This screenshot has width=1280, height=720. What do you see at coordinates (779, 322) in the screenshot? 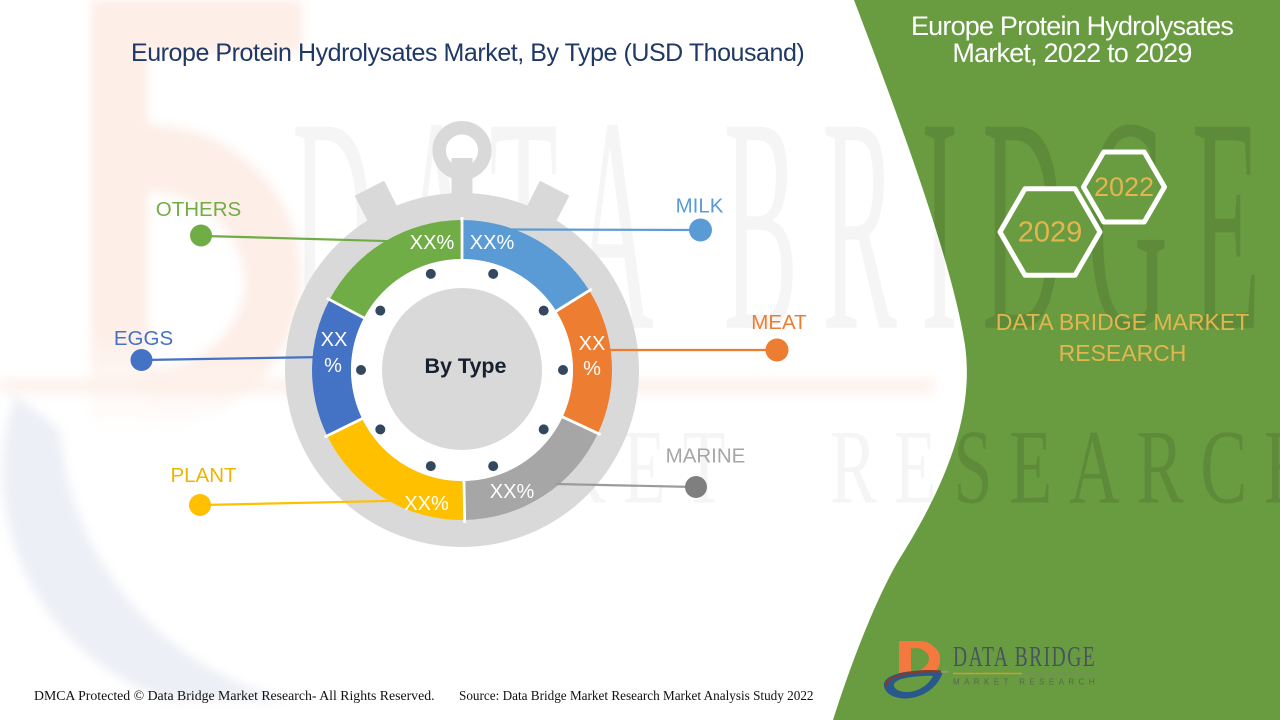
I see `svg-text: MEAT` at bounding box center [779, 322].